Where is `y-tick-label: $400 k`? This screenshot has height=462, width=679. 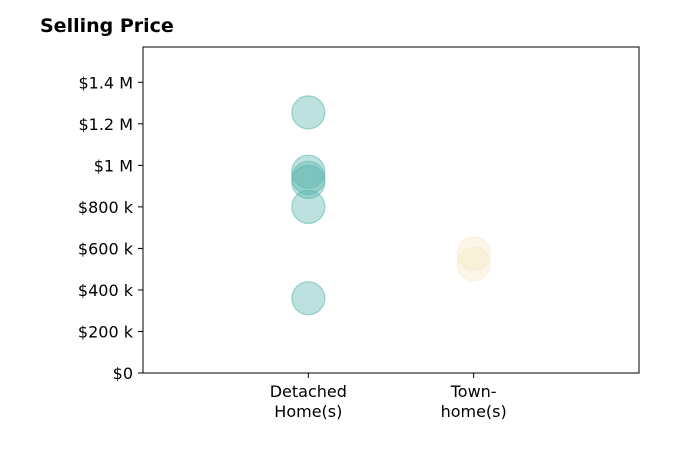
y-tick-label: $400 k is located at coordinates (106, 290).